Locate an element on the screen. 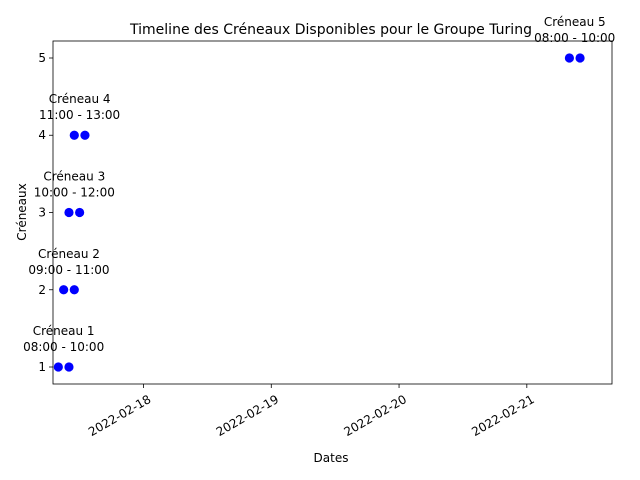 The image size is (640, 480). point-annotation: Créneau 1 08:00 - 10:00 is located at coordinates (63, 339).